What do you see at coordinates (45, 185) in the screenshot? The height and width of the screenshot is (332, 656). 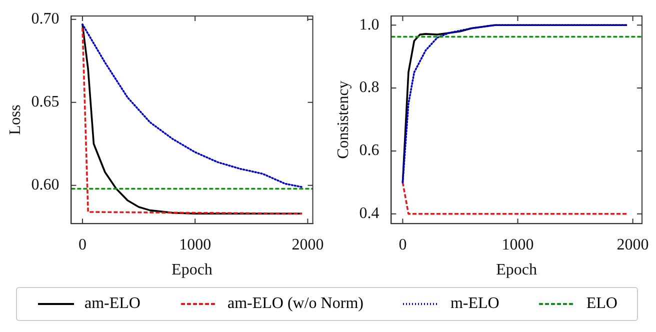 I see `y-tick-label: 0.60` at bounding box center [45, 185].